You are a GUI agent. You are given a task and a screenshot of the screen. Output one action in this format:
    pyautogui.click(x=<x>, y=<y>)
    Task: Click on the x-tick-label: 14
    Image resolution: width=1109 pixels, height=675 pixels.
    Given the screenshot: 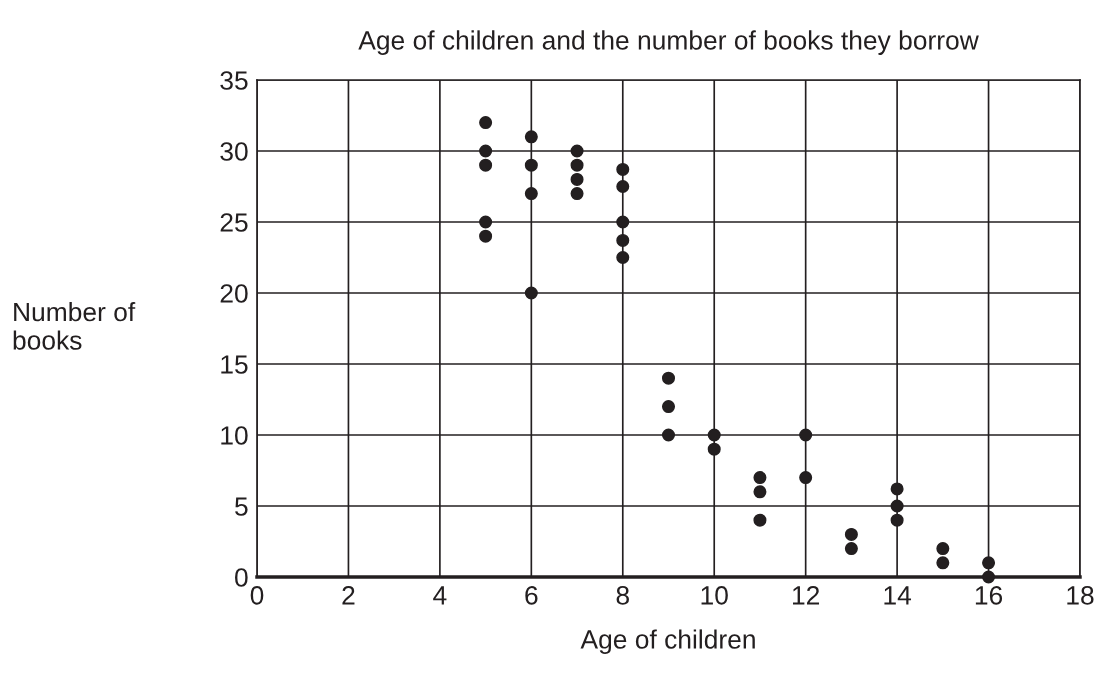 What is the action you would take?
    pyautogui.click(x=898, y=595)
    